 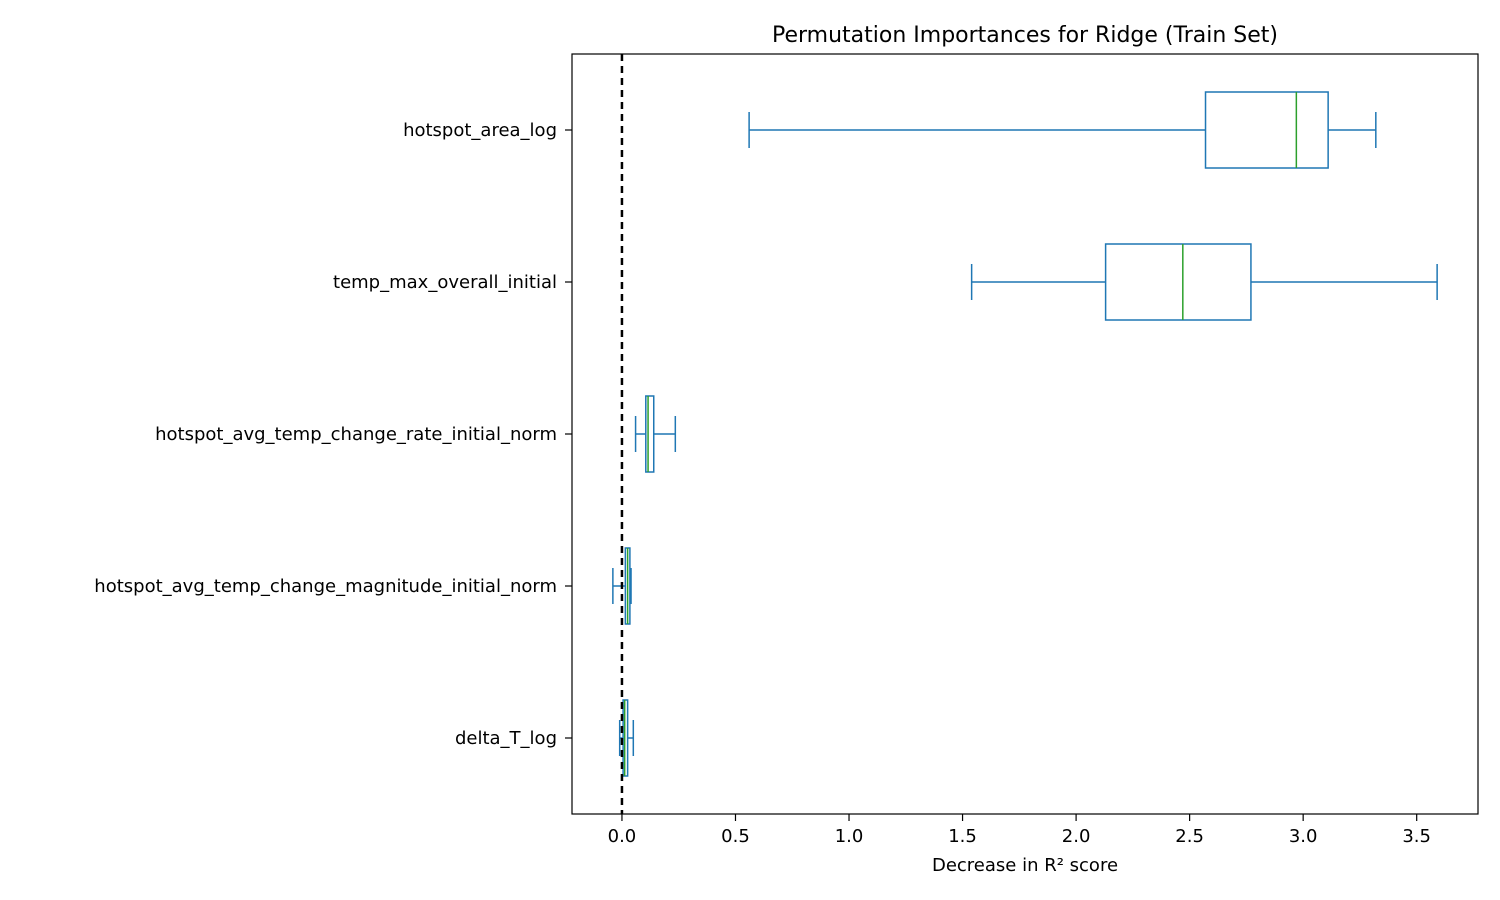 I want to click on x-tick-label: 2.5, so click(x=1189, y=836).